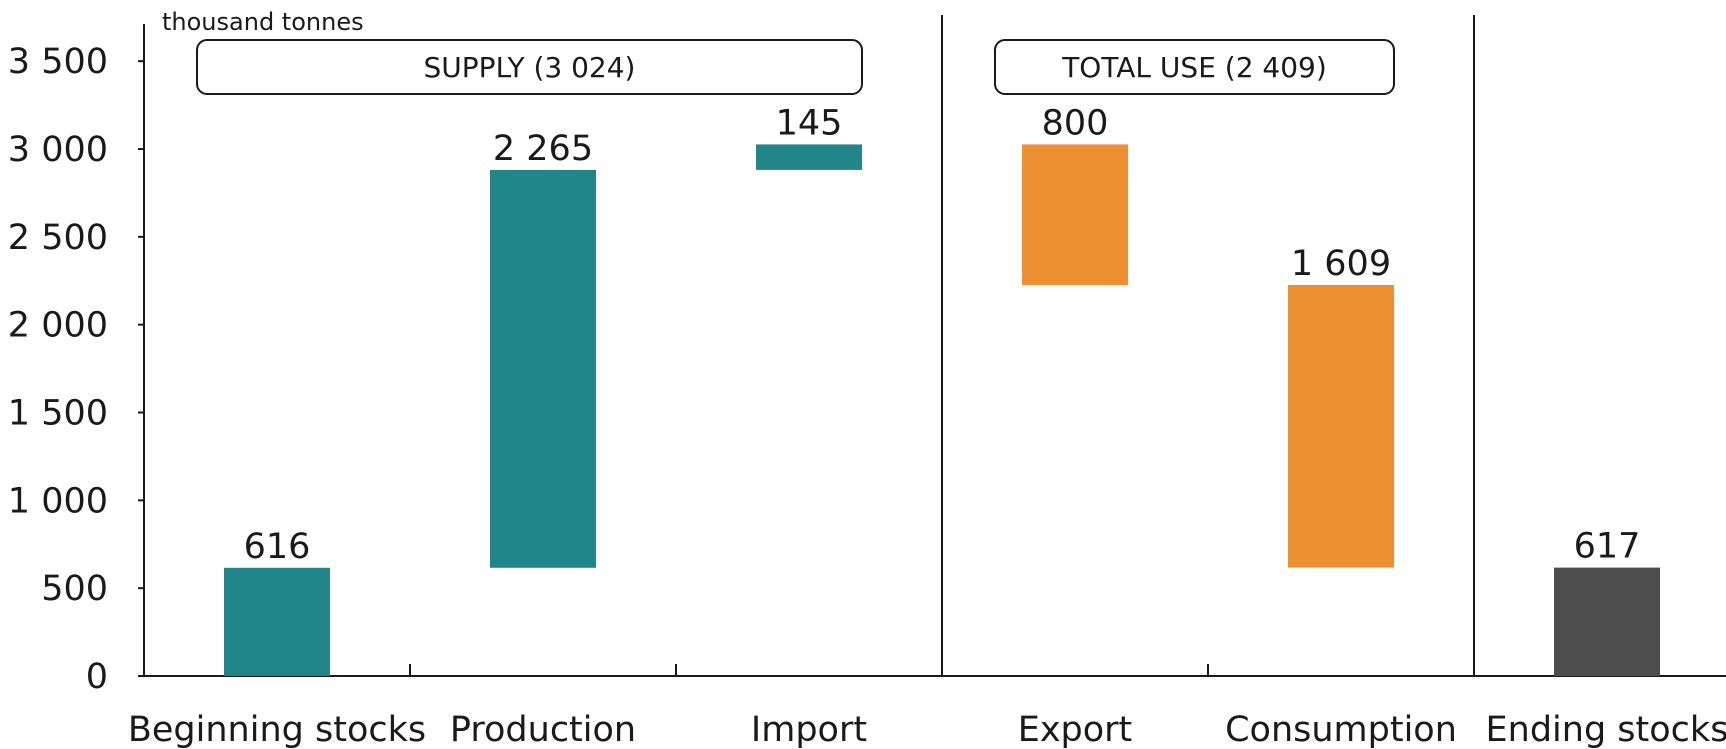  What do you see at coordinates (58, 150) in the screenshot?
I see `y-tick-label: 3 000` at bounding box center [58, 150].